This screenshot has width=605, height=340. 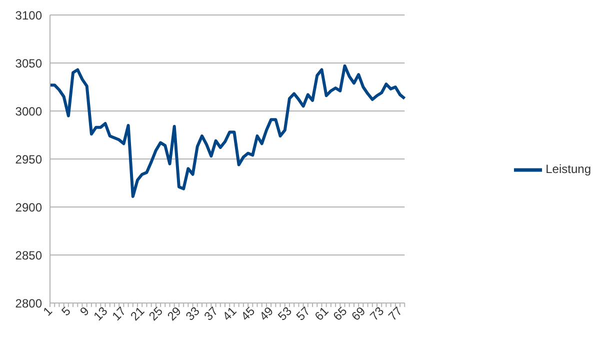 What do you see at coordinates (192, 314) in the screenshot?
I see `x-tick-label: 33` at bounding box center [192, 314].